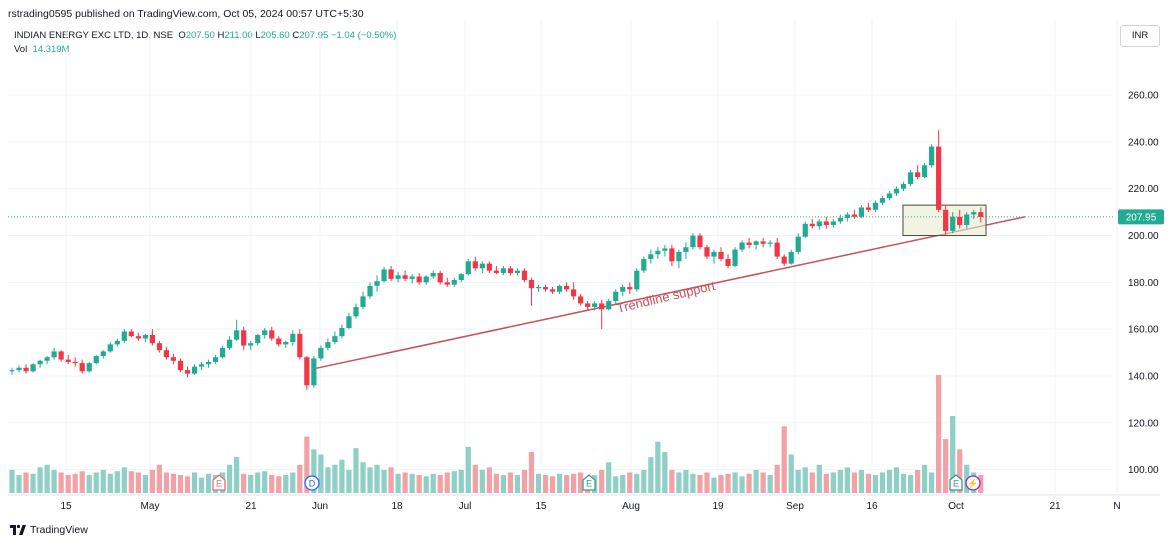 Image resolution: width=1174 pixels, height=545 pixels. I want to click on event-marker: ⚡, so click(973, 483).